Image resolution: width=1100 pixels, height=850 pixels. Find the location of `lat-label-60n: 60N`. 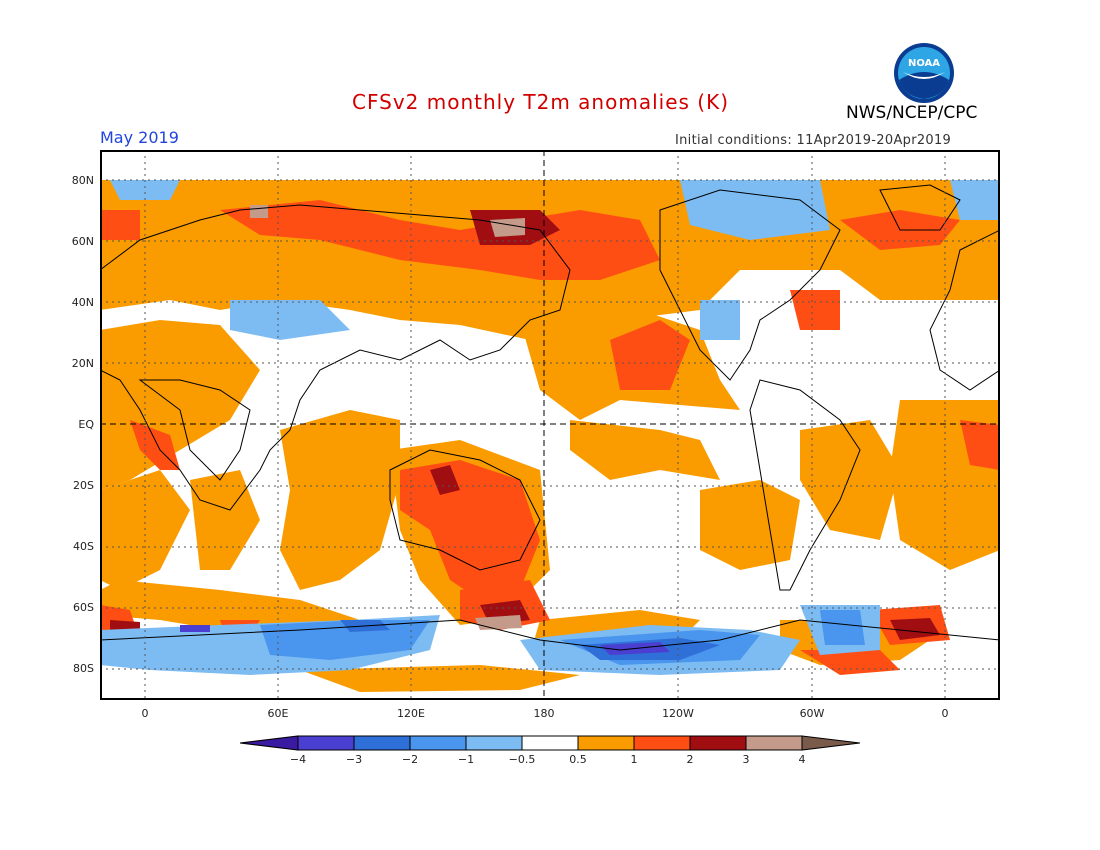

lat-label-60n: 60N is located at coordinates (82, 241).